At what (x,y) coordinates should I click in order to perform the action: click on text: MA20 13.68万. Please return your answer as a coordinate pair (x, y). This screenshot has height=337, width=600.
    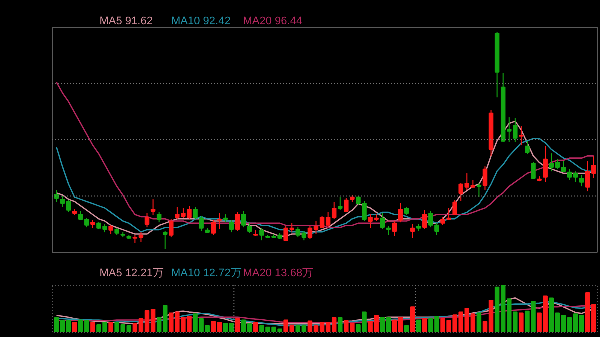
    Looking at the image, I should click on (278, 274).